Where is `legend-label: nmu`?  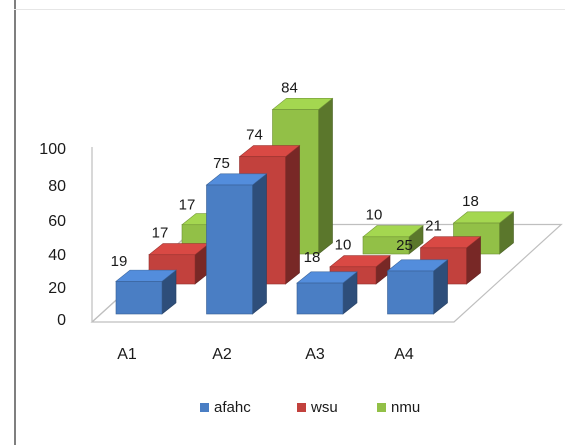 legend-label: nmu is located at coordinates (405, 407).